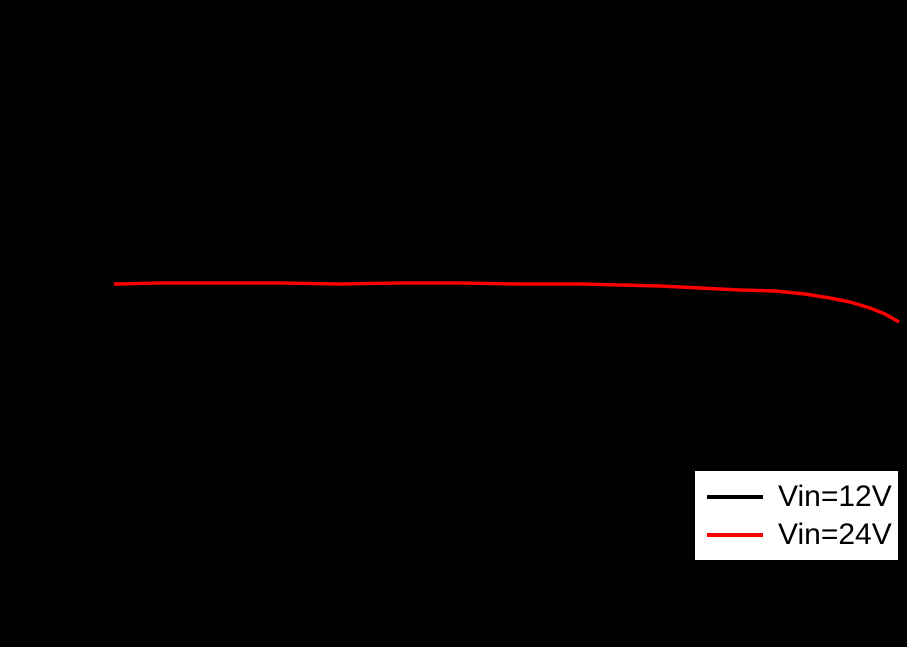  What do you see at coordinates (735, 496) in the screenshot?
I see `legend-line-swatch-vin12` at bounding box center [735, 496].